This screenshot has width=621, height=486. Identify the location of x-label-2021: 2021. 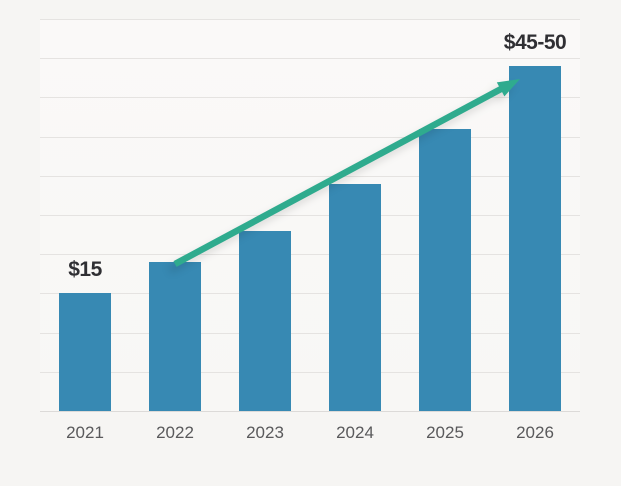
(85, 432).